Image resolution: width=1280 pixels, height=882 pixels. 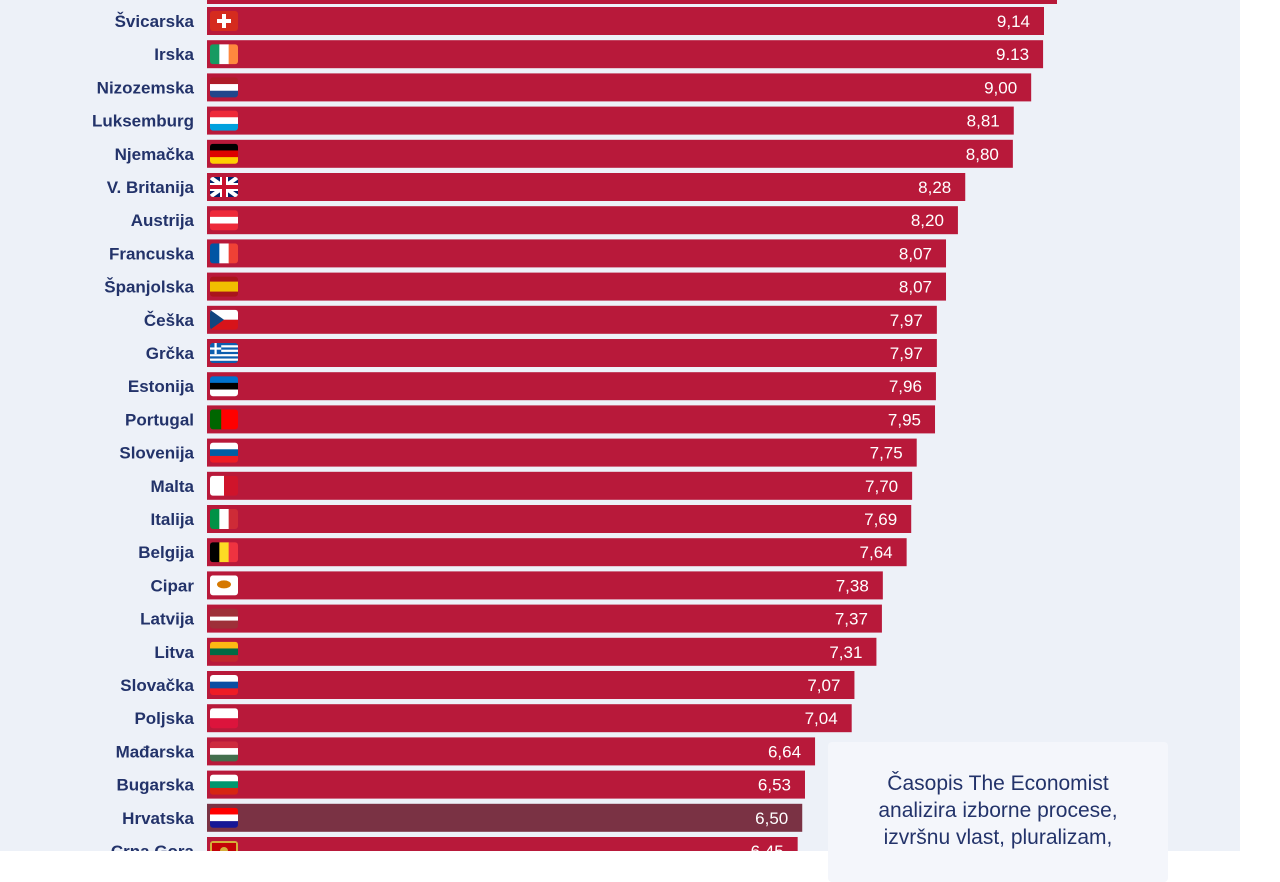 What do you see at coordinates (146, 87) in the screenshot?
I see `country-label: Nizozemska` at bounding box center [146, 87].